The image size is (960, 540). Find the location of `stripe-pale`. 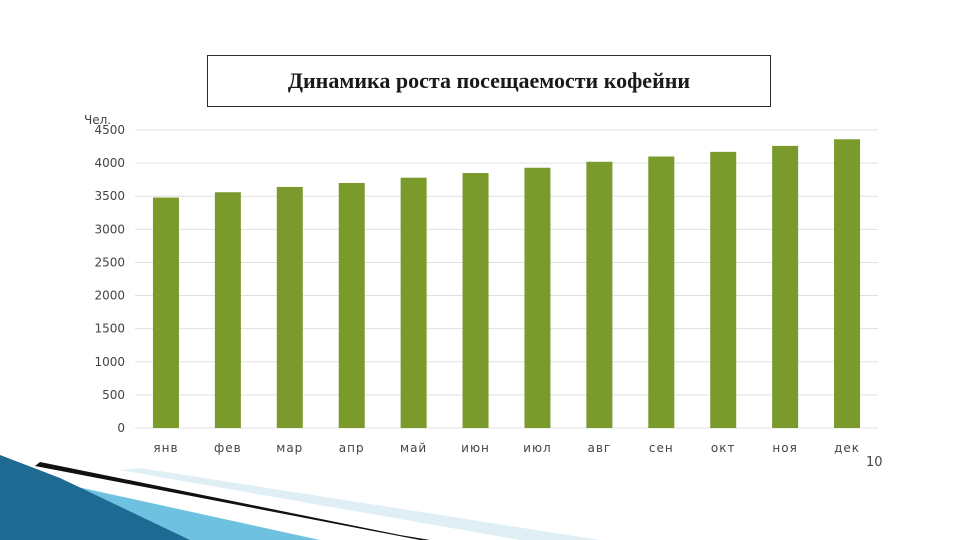

stripe-pale is located at coordinates (360, 504).